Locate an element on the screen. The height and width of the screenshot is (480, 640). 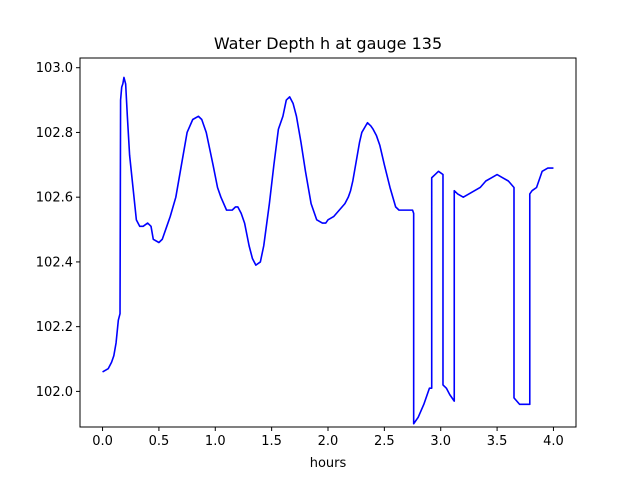
y-tick-label: 102.2 is located at coordinates (54, 327).